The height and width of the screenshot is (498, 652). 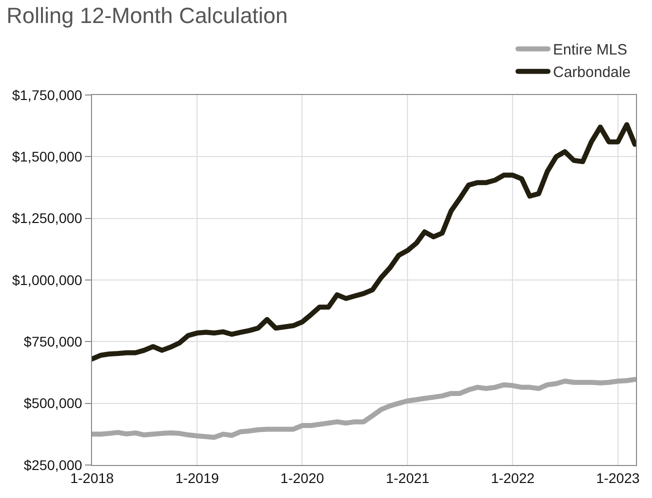 What do you see at coordinates (618, 478) in the screenshot?
I see `x-tick-label: 1-2023` at bounding box center [618, 478].